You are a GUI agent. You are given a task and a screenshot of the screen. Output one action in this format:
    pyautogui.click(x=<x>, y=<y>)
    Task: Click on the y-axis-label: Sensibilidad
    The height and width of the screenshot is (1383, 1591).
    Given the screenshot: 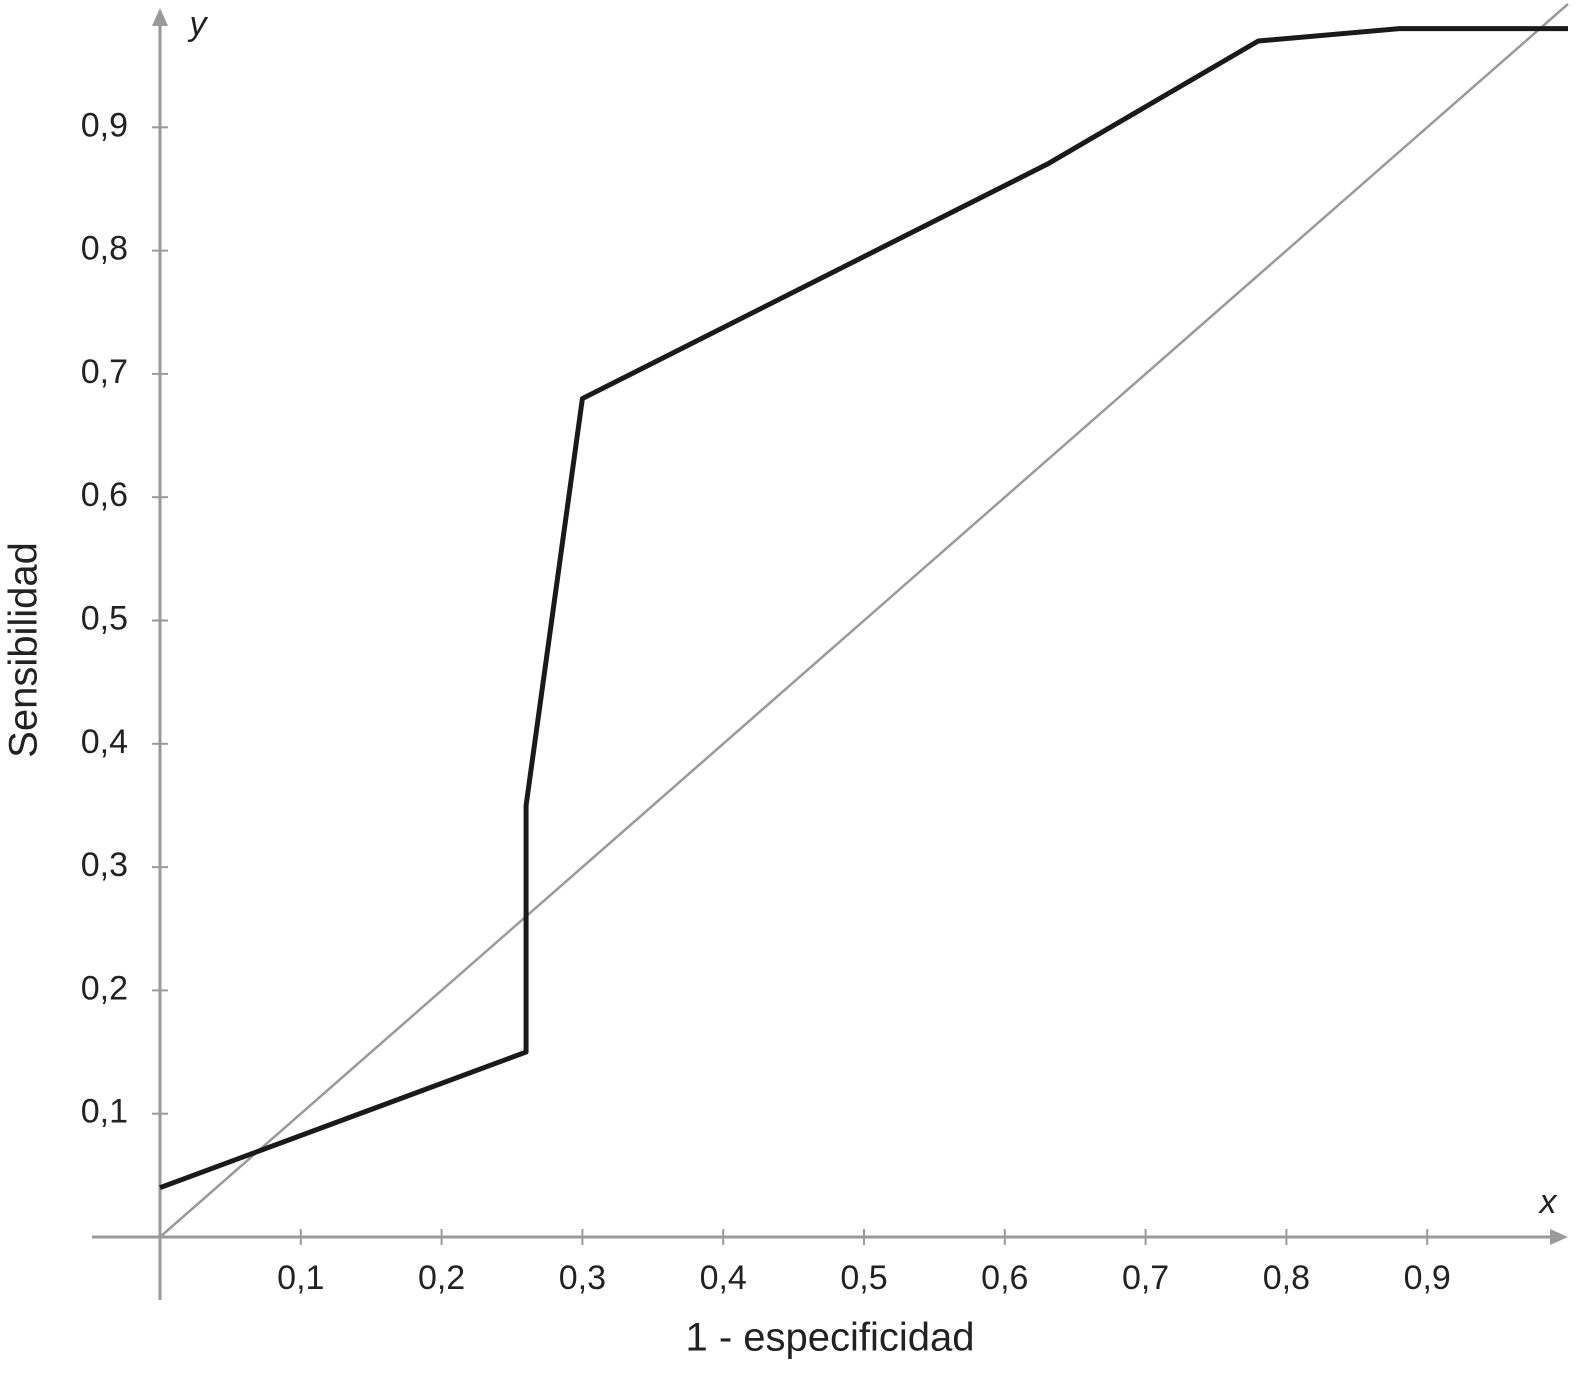 What is the action you would take?
    pyautogui.click(x=24, y=650)
    